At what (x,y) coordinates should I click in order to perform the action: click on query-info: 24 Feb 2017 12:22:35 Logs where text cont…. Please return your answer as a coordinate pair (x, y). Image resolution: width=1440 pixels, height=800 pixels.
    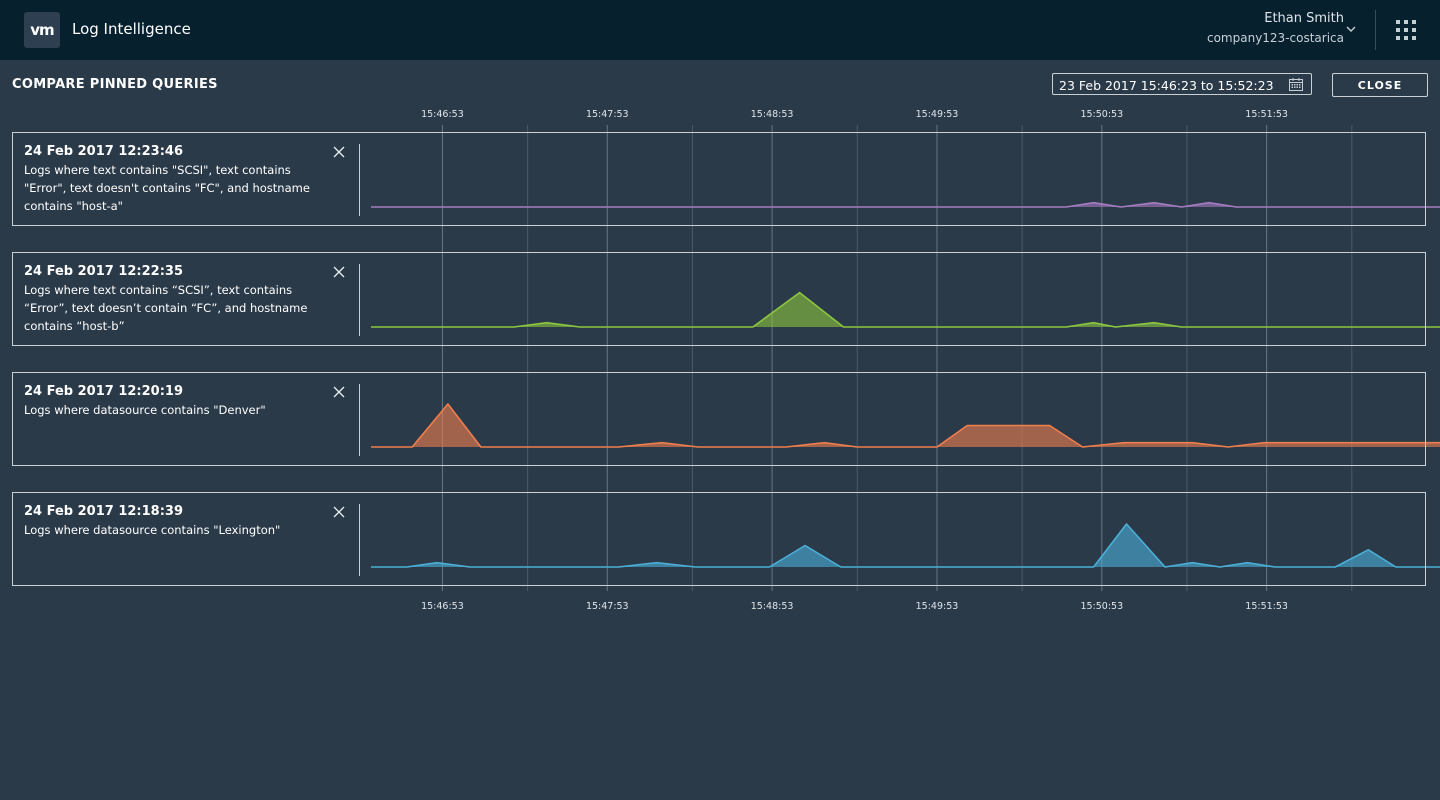
    Looking at the image, I should click on (174, 299).